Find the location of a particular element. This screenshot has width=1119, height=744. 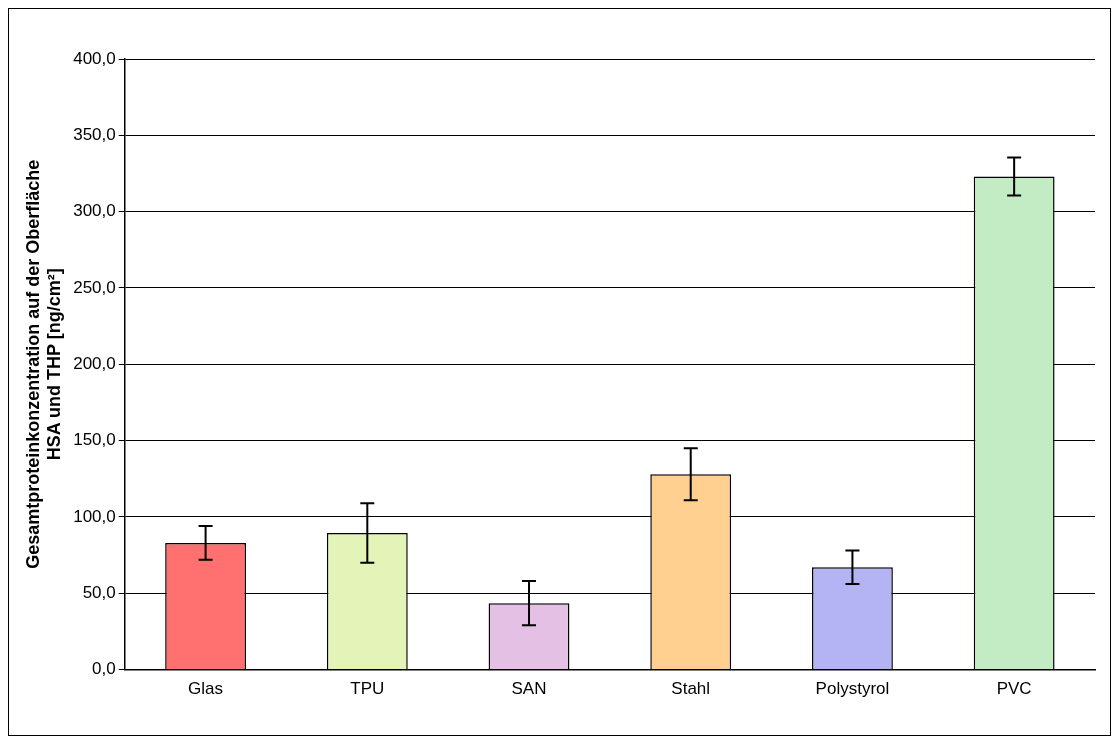

x-tick-label: PVC is located at coordinates (1014, 689).